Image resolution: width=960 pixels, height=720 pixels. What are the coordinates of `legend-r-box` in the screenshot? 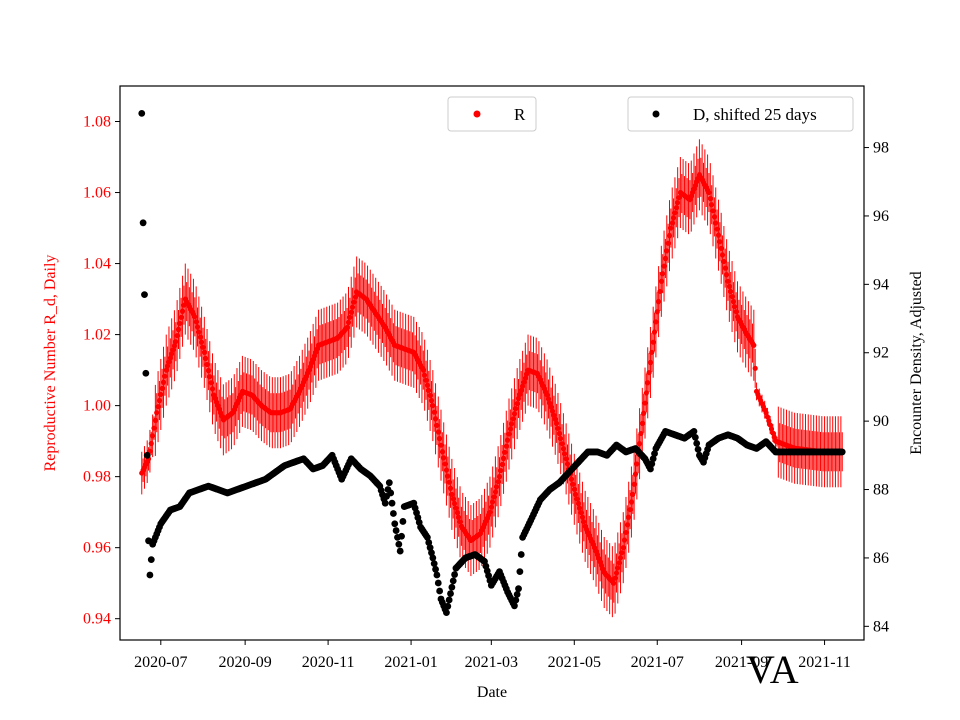 It's located at (492, 114).